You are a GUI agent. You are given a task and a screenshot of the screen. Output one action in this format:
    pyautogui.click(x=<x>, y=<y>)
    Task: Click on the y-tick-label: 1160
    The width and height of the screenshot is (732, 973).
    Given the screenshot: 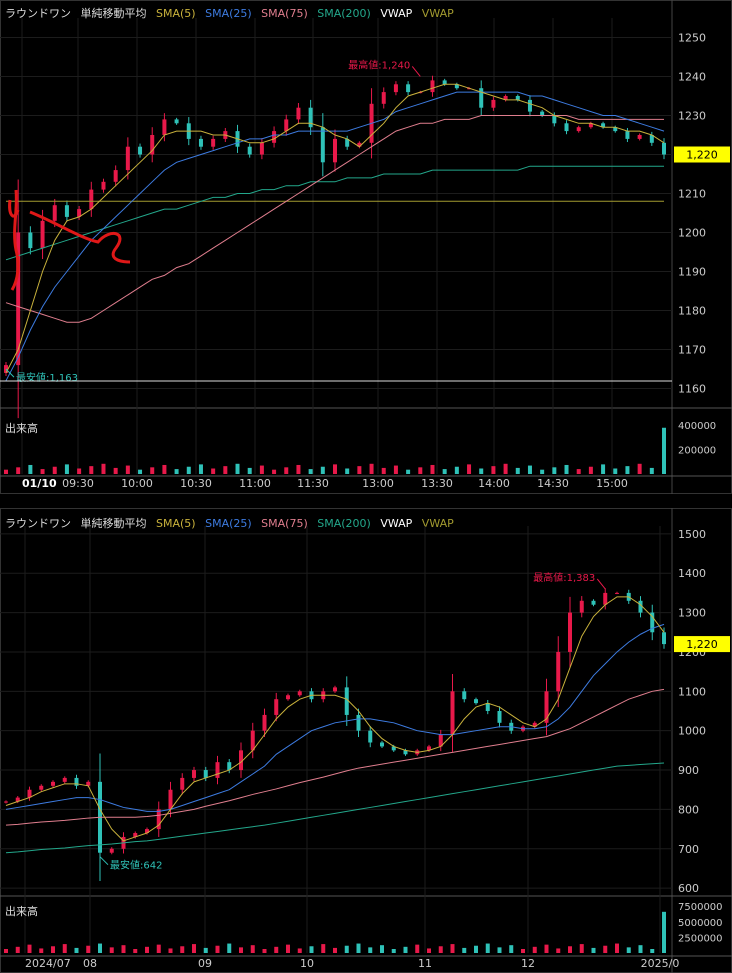 What is the action you would take?
    pyautogui.click(x=692, y=389)
    